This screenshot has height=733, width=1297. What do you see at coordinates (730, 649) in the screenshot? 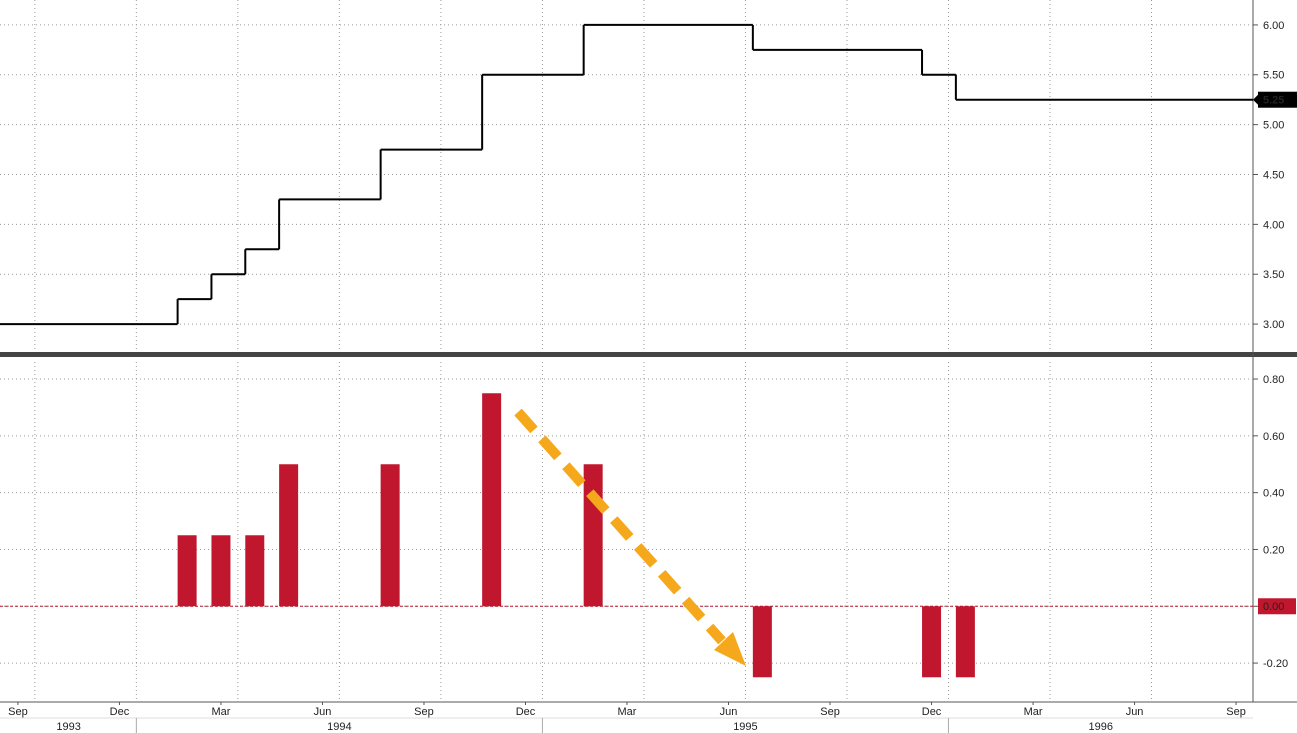
I see `arrow-head` at bounding box center [730, 649].